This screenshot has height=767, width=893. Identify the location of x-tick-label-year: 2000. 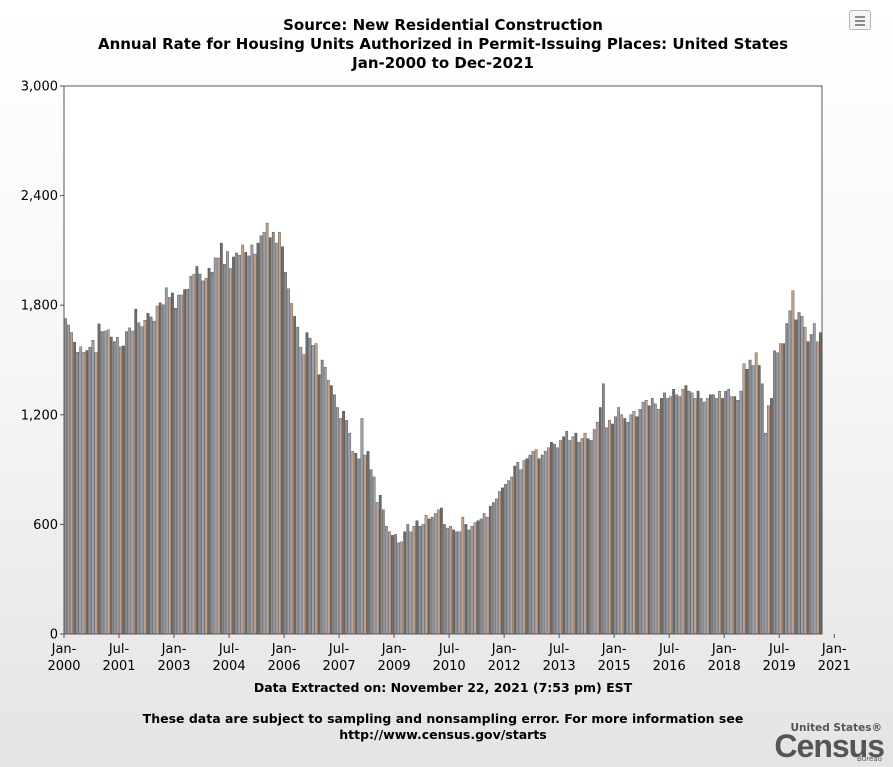
(63, 666).